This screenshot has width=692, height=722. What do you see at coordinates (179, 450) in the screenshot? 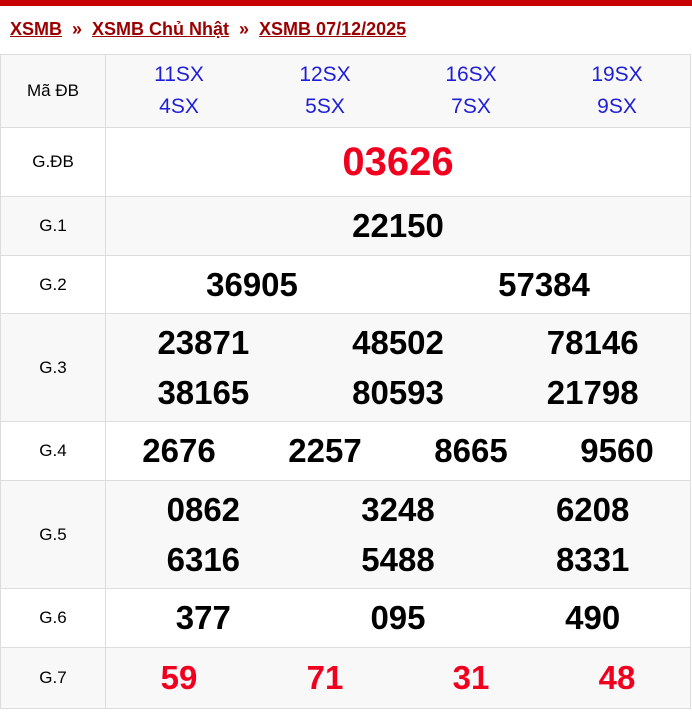
I see `number: 2676` at bounding box center [179, 450].